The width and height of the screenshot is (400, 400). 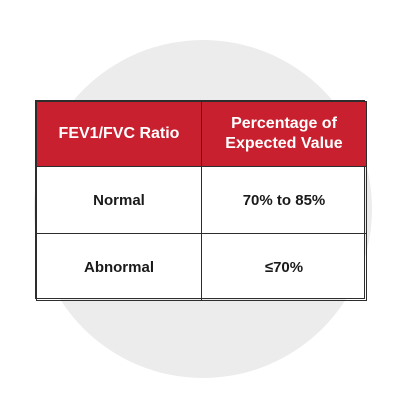 I want to click on table-row: Abnormal ≤70%, so click(x=201, y=267).